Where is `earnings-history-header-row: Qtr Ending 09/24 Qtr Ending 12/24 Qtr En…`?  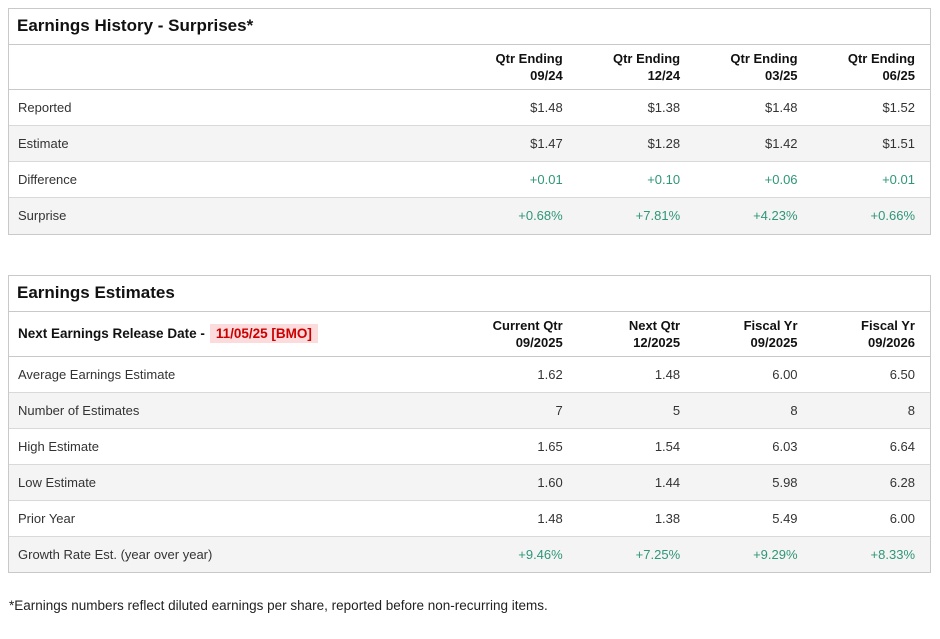 earnings-history-header-row: Qtr Ending 09/24 Qtr Ending 12/24 Qtr En… is located at coordinates (469, 67).